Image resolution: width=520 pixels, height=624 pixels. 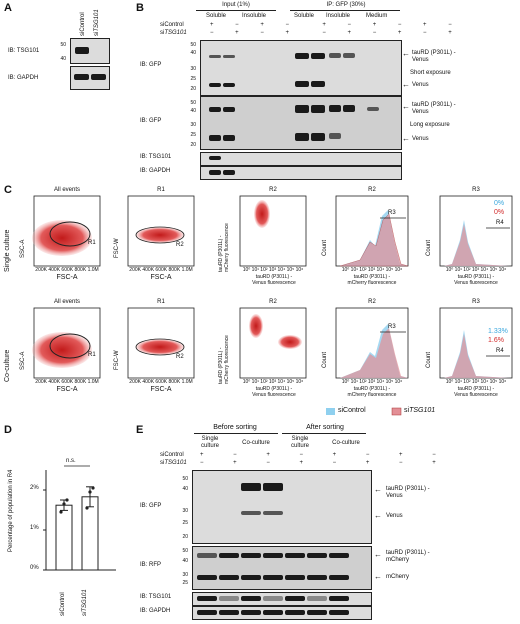 I want to click on input-header: Input (1%), so click(x=236, y=5).